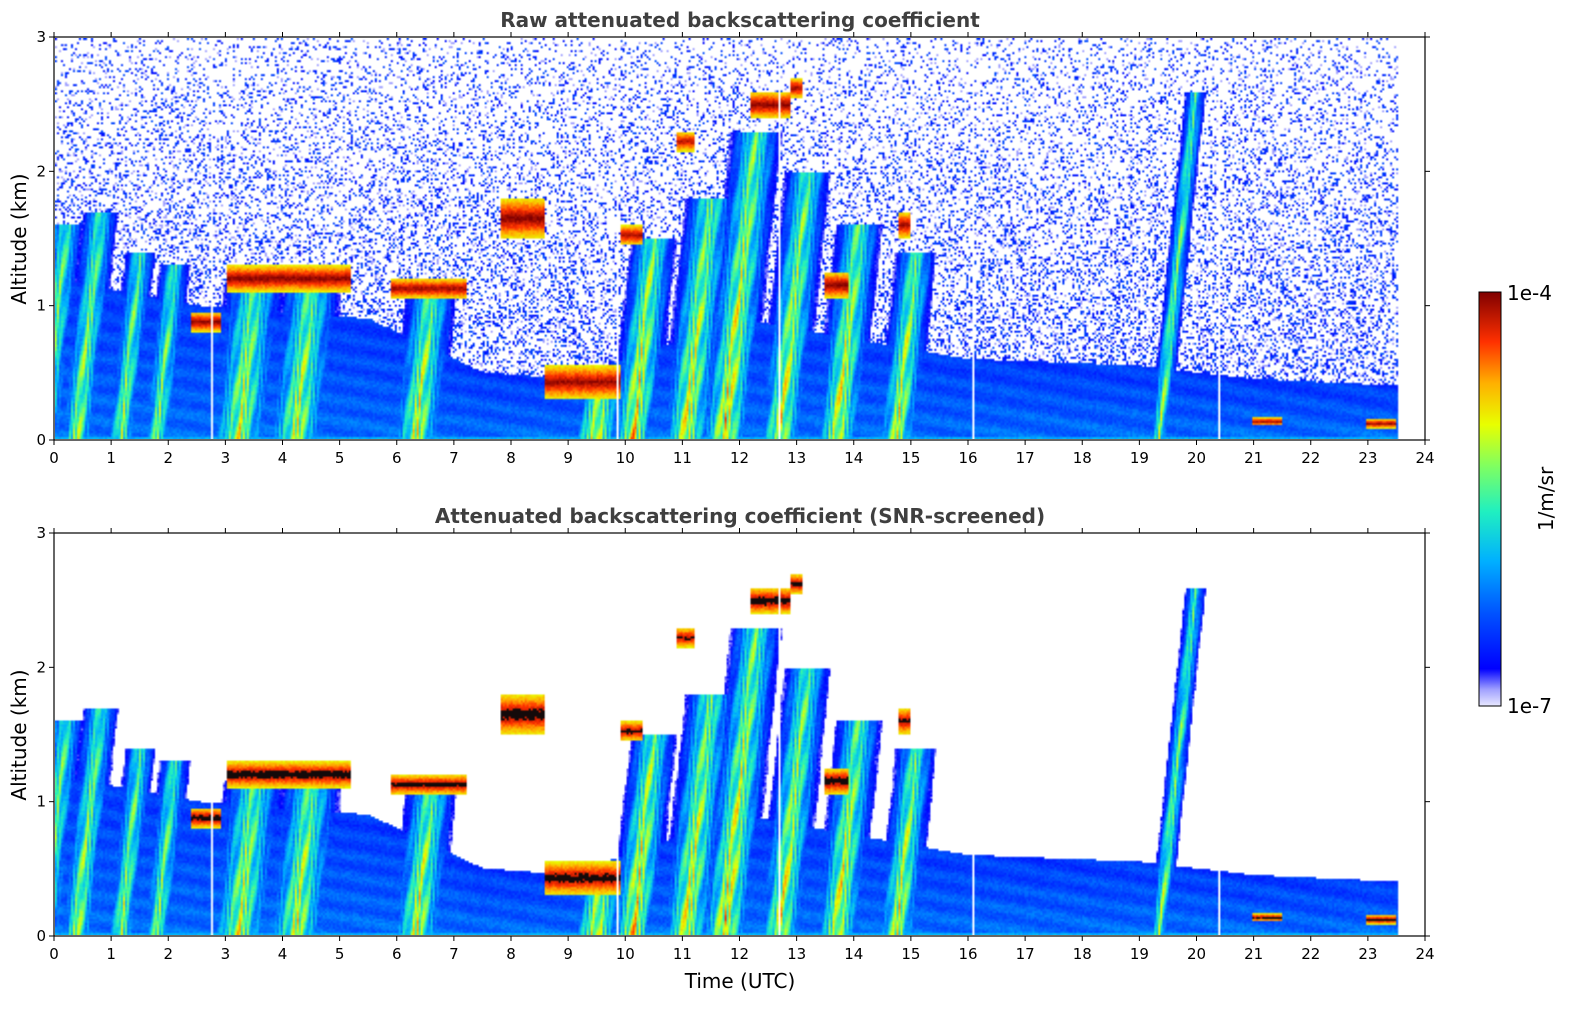  Describe the element at coordinates (19, 734) in the screenshot. I see `panel2-y-axis-label: Altitude (km)` at that location.